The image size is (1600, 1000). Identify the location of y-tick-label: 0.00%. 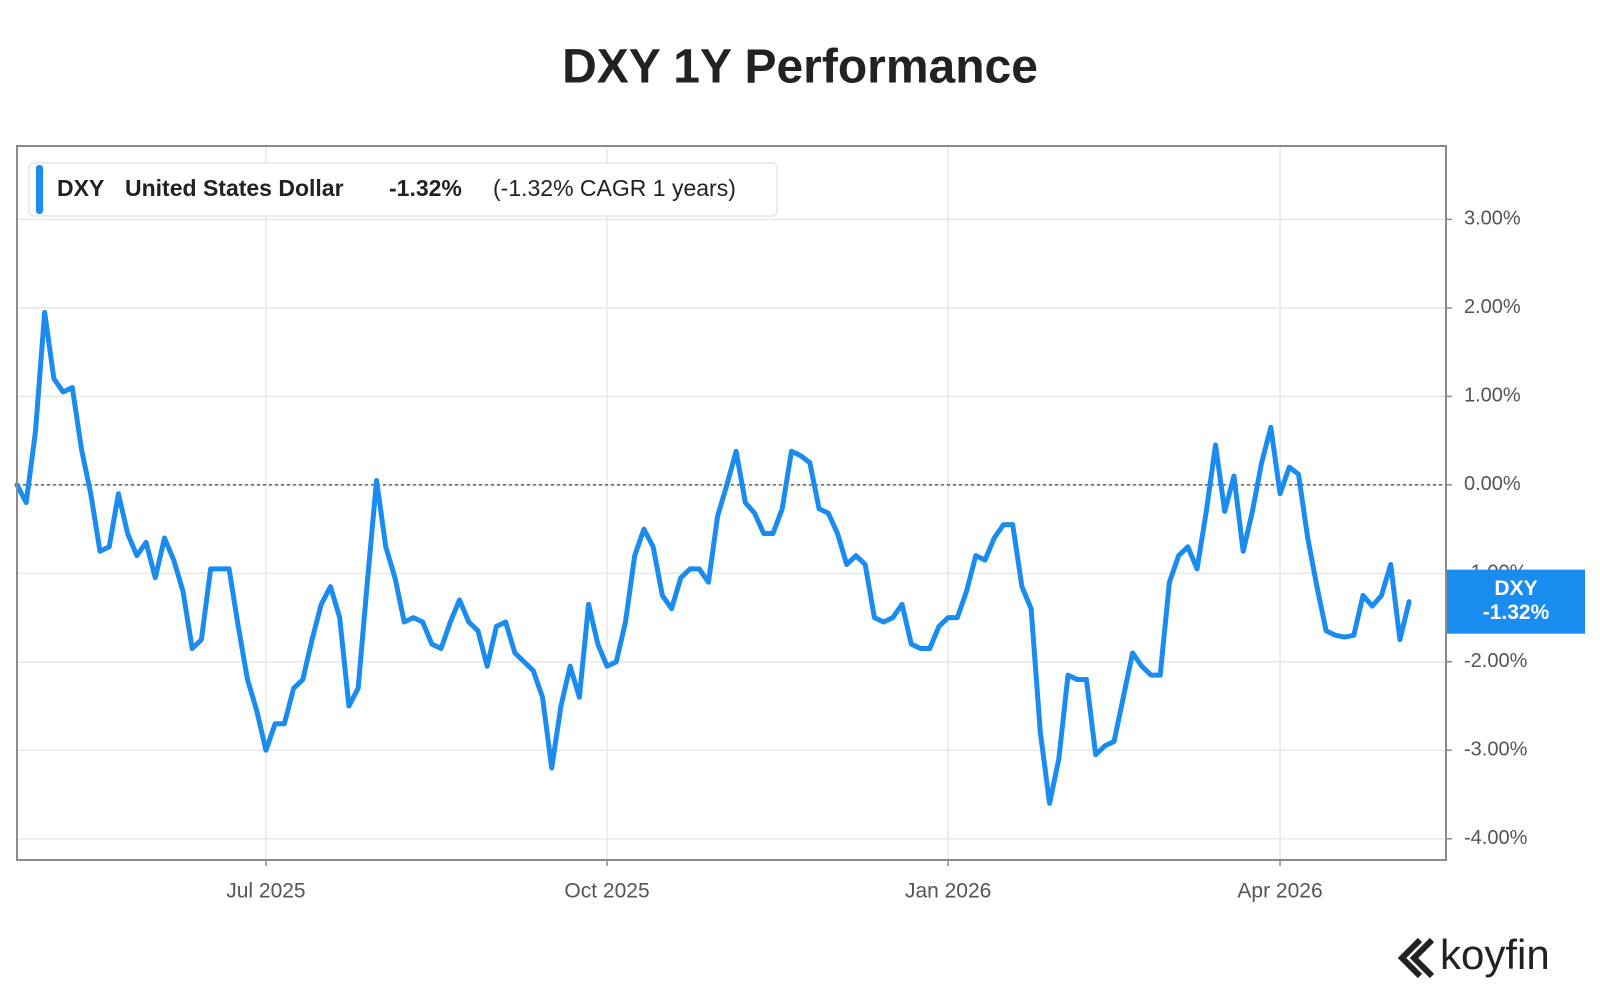
(1492, 484).